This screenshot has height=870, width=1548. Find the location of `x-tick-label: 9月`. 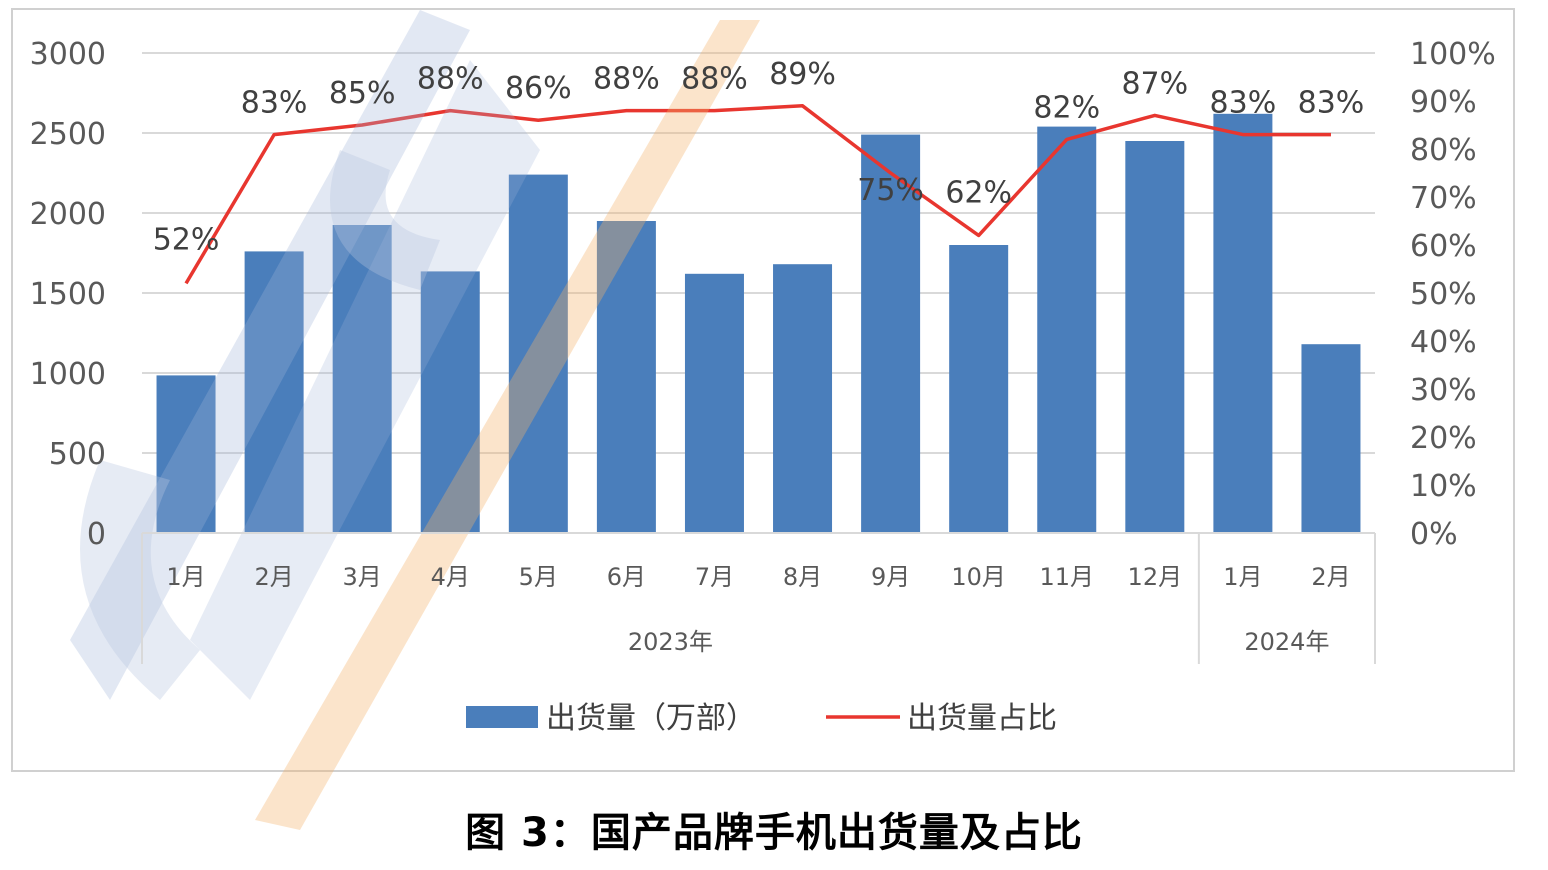

x-tick-label: 9月 is located at coordinates (890, 577).